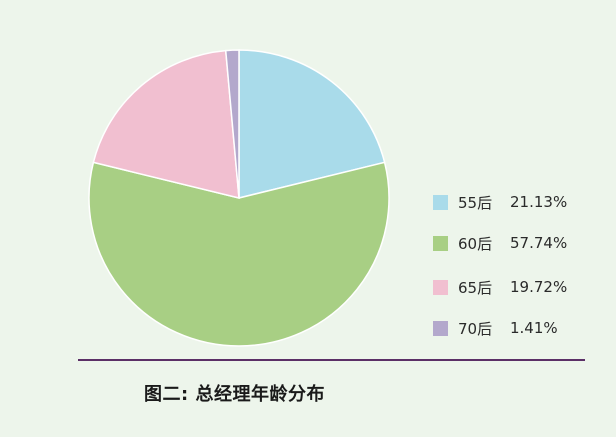 Image resolution: width=616 pixels, height=437 pixels. I want to click on legend-label: 60后, so click(475, 243).